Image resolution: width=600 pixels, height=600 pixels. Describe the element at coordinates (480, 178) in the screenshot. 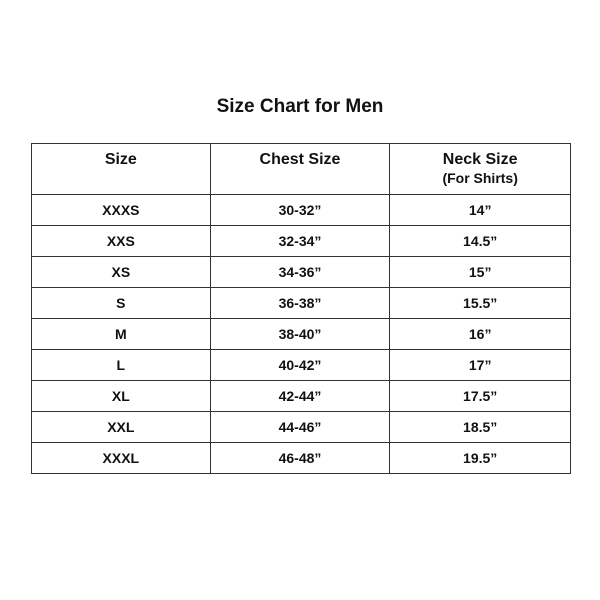

I see `header-neck-sub: (For Shirts)` at that location.